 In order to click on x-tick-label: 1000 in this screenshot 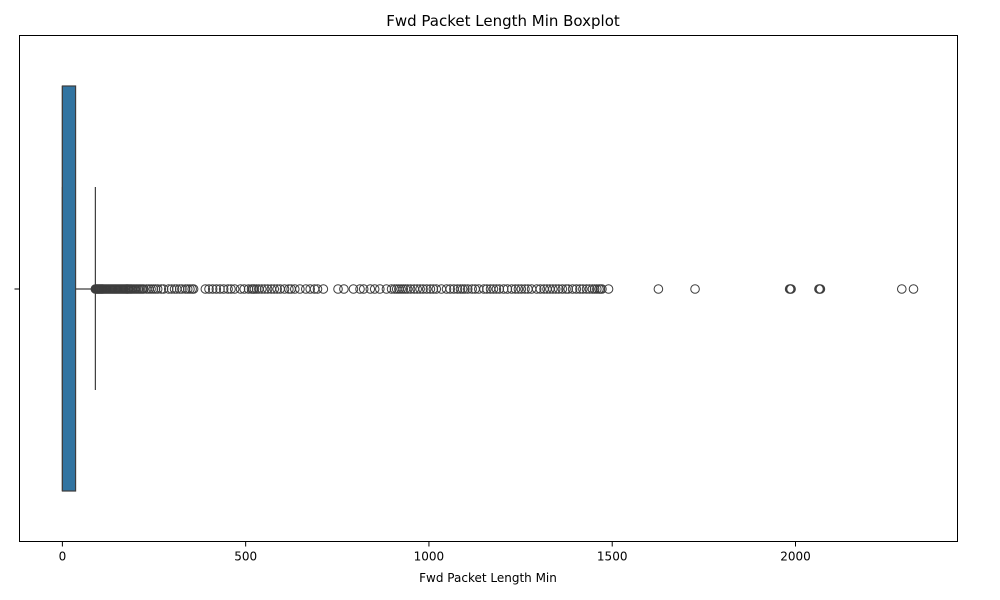, I will do `click(429, 557)`.